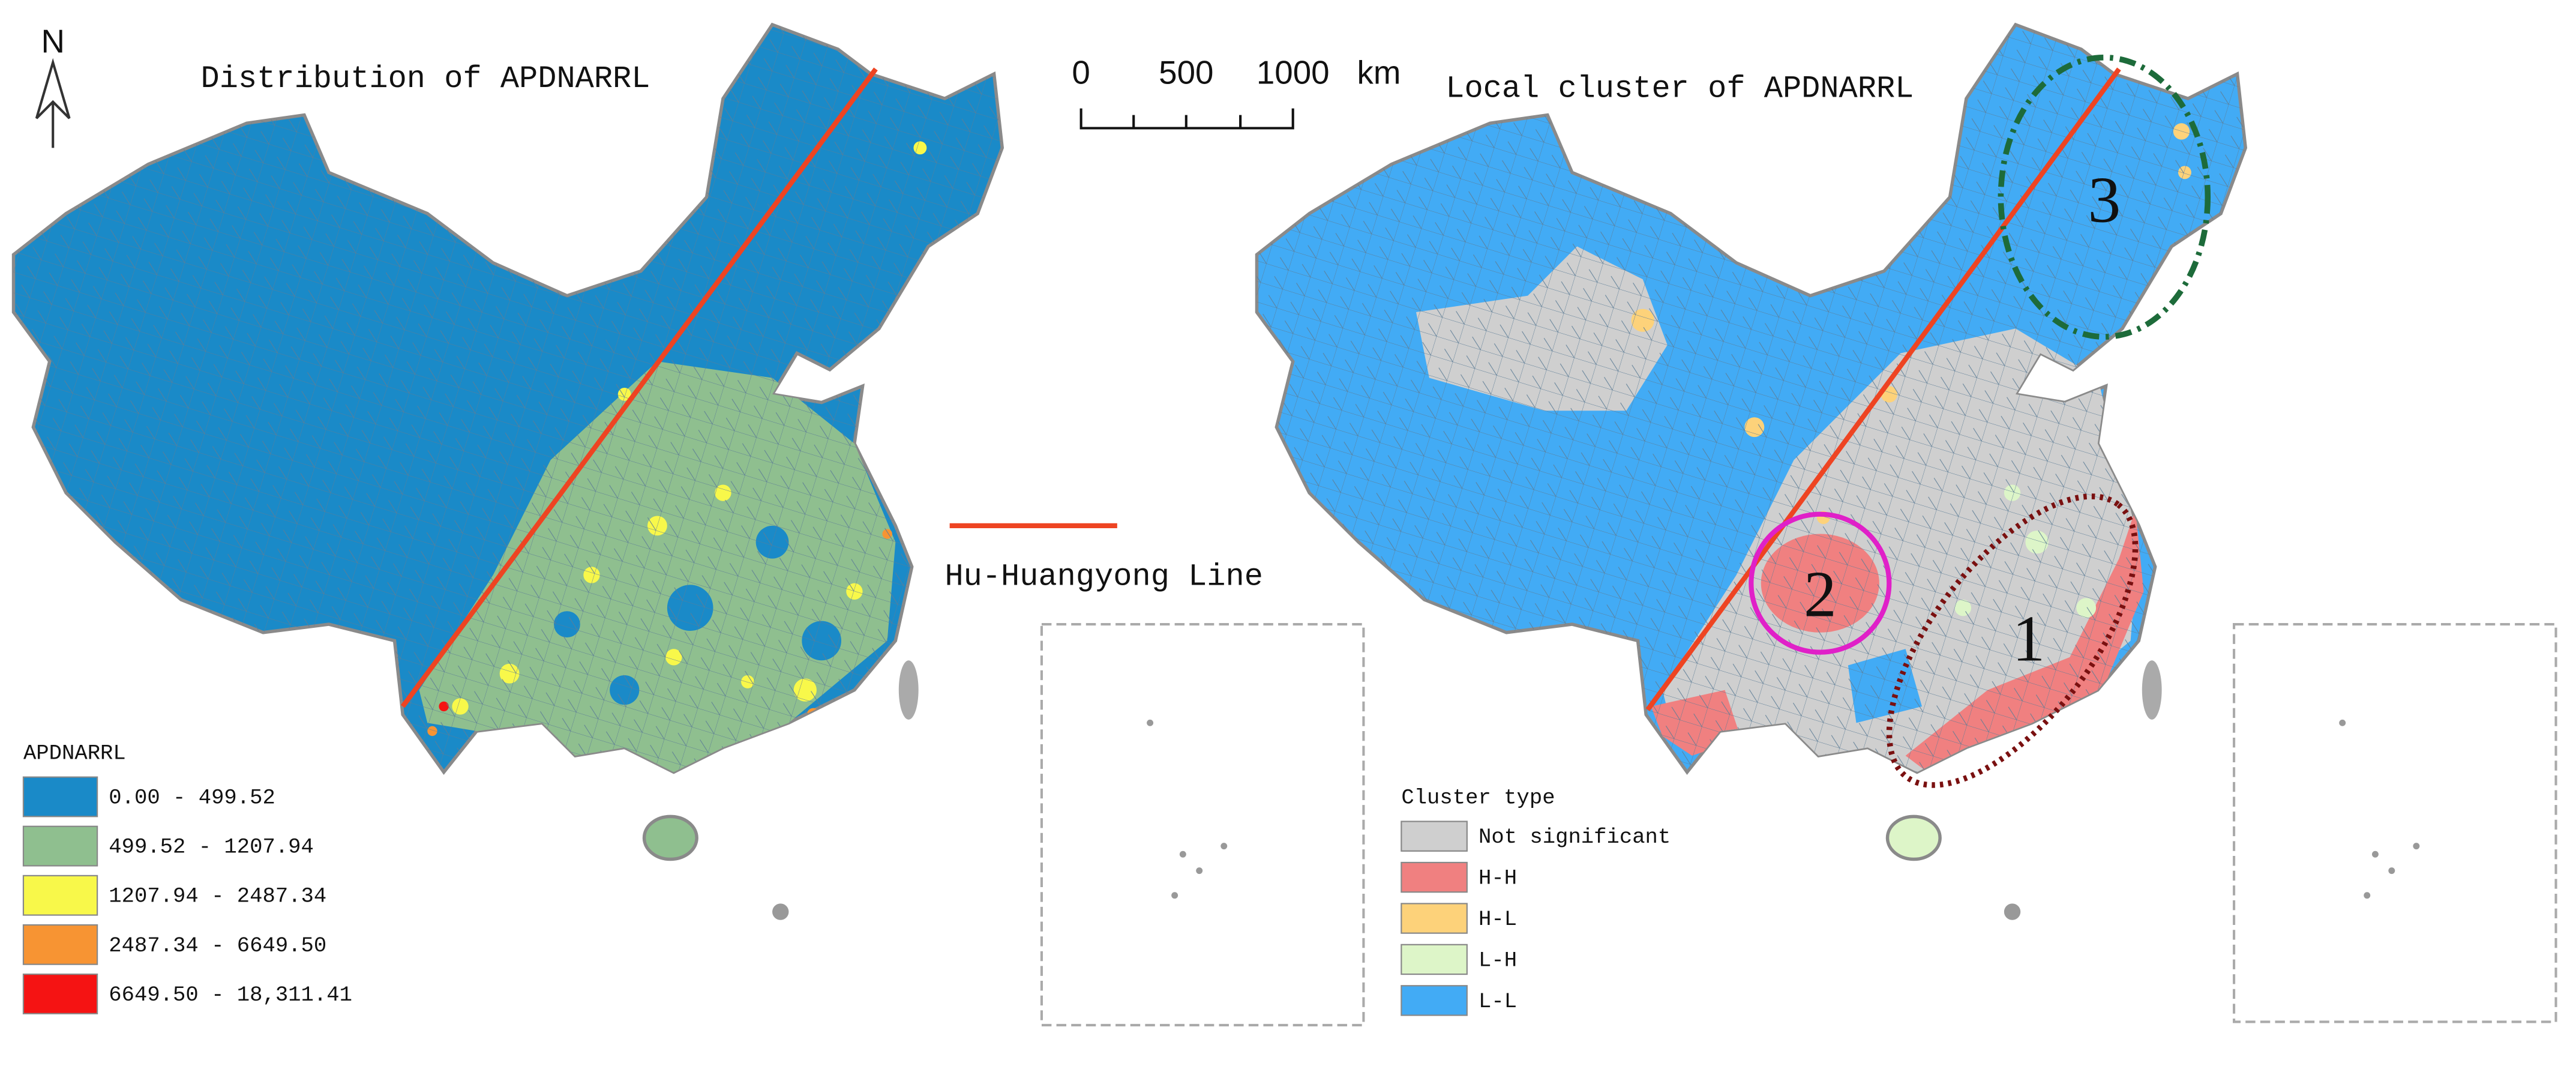 This screenshot has height=1081, width=2576. What do you see at coordinates (1536, 918) in the screenshot?
I see `legend: Not significant H-H H-L L-H L-L` at bounding box center [1536, 918].